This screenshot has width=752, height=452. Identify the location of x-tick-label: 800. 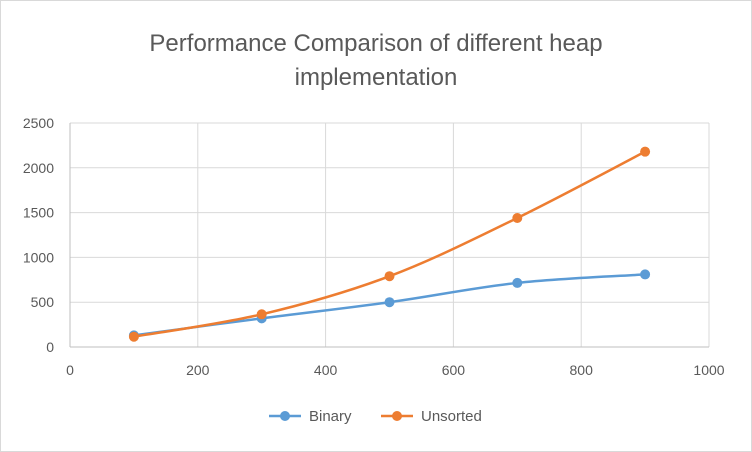
(582, 370).